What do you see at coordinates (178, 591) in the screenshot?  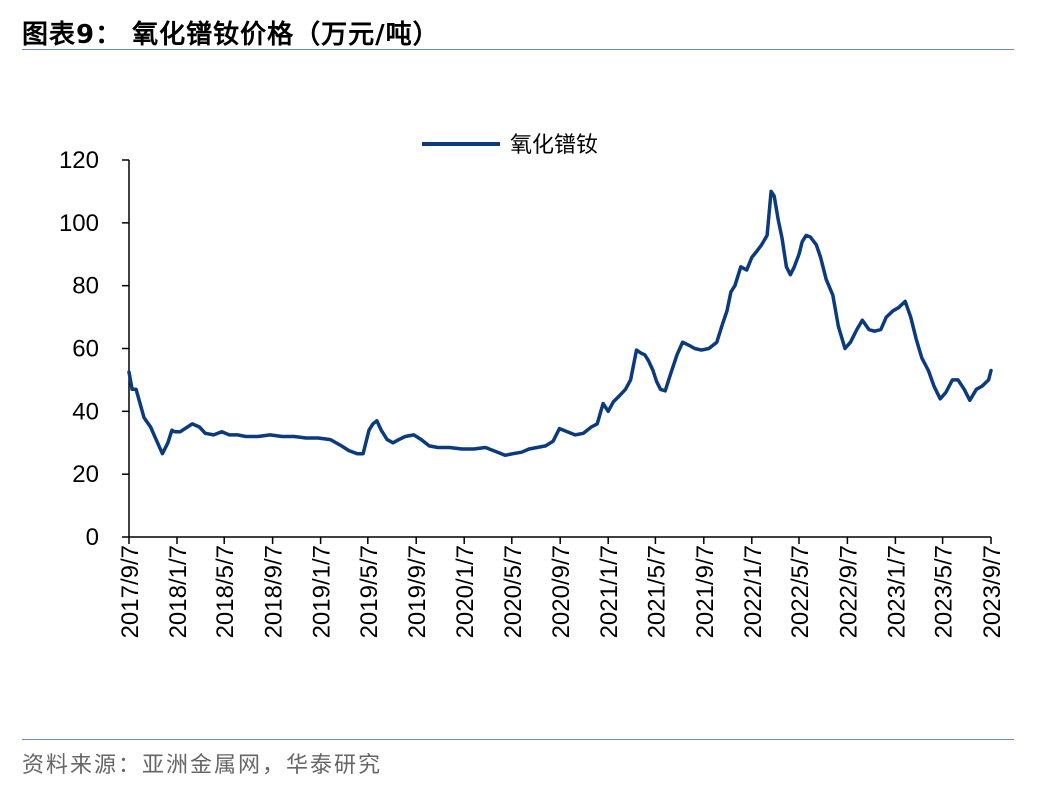 I see `x-tick-label: 2018/1/7` at bounding box center [178, 591].